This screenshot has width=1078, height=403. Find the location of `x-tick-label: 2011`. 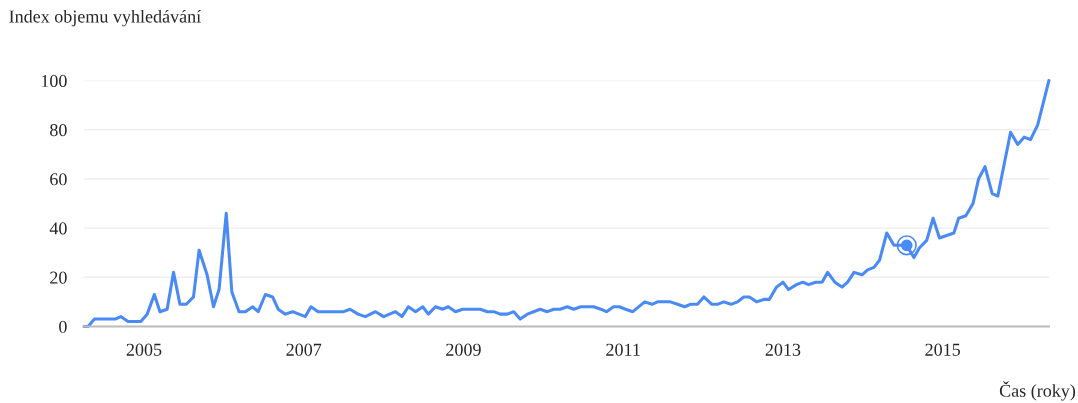

x-tick-label: 2011 is located at coordinates (623, 349).